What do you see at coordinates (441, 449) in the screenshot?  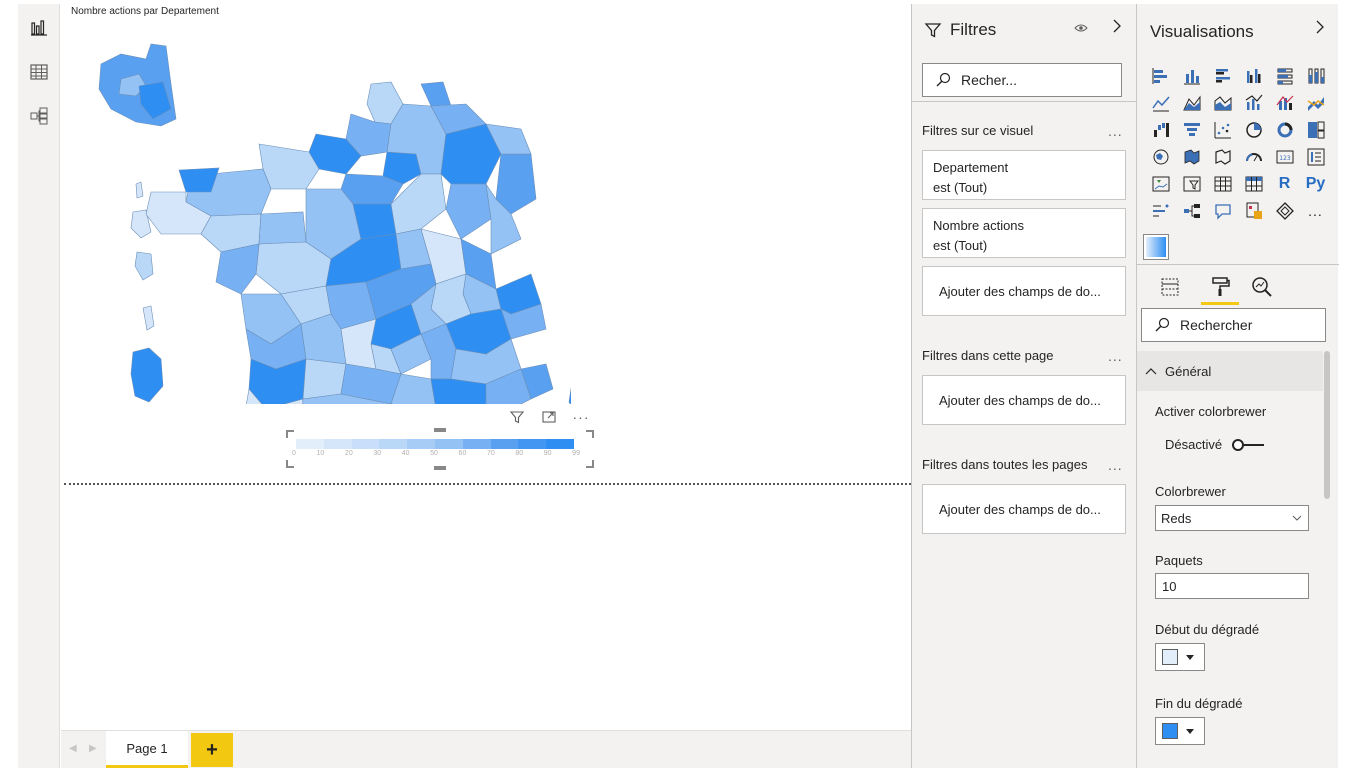 I see `color-legend: 0 10 20 30 40 50 60 70 80 90 99` at bounding box center [441, 449].